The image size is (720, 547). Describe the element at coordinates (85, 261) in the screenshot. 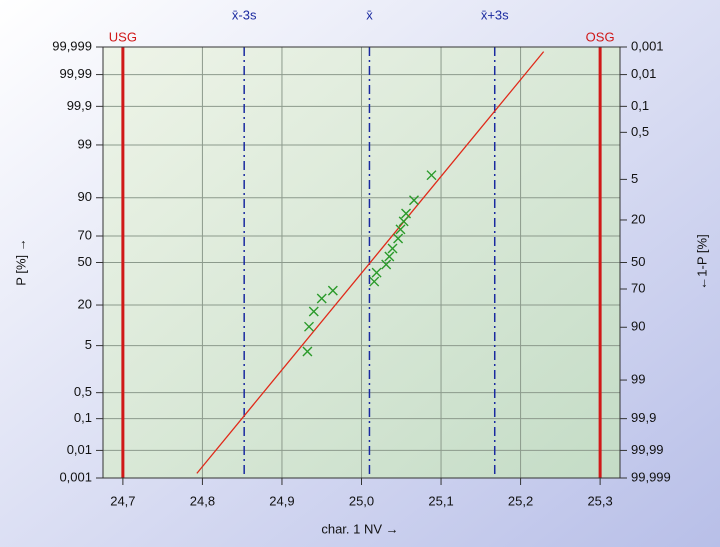

I see `y-tick-label: 50` at that location.